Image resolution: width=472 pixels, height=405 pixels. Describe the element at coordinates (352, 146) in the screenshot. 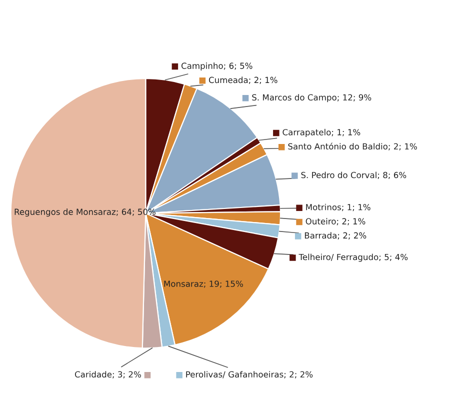

I see `legend-label: Santo António do Baldio; 2; 1%` at that location.